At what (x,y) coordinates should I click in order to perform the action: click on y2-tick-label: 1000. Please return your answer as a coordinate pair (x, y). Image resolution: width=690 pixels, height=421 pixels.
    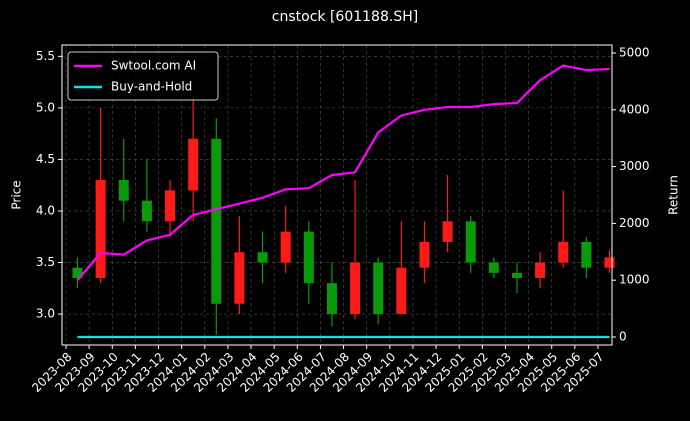
    Looking at the image, I should click on (634, 280).